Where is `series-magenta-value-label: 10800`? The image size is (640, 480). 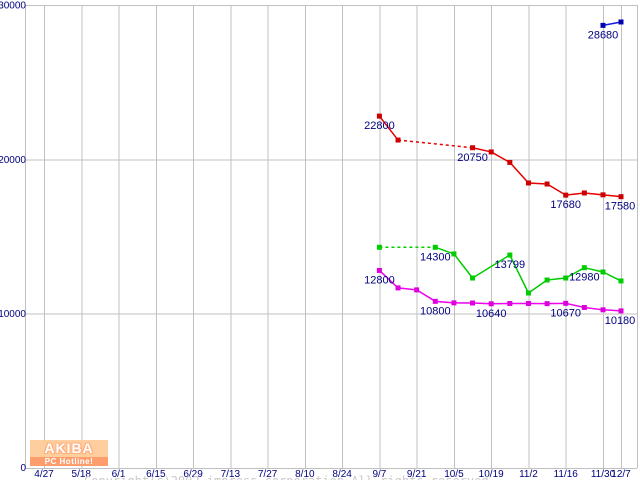
series-magenta-value-label: 10800 is located at coordinates (435, 311).